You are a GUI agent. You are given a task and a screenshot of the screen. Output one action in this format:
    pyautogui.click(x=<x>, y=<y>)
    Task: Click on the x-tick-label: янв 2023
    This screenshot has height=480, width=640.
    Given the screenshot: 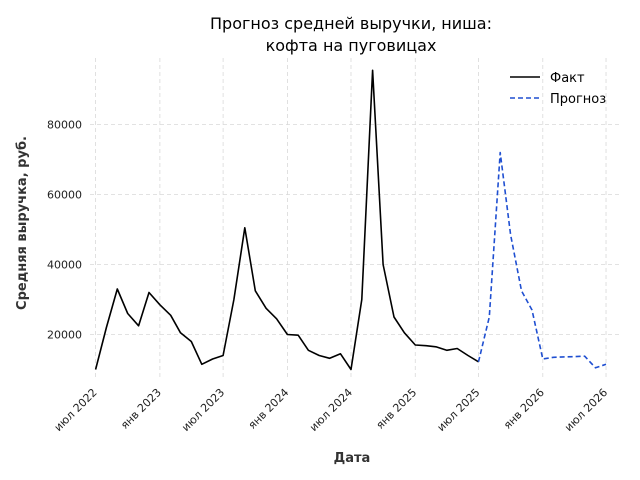 What is the action you would take?
    pyautogui.click(x=141, y=409)
    